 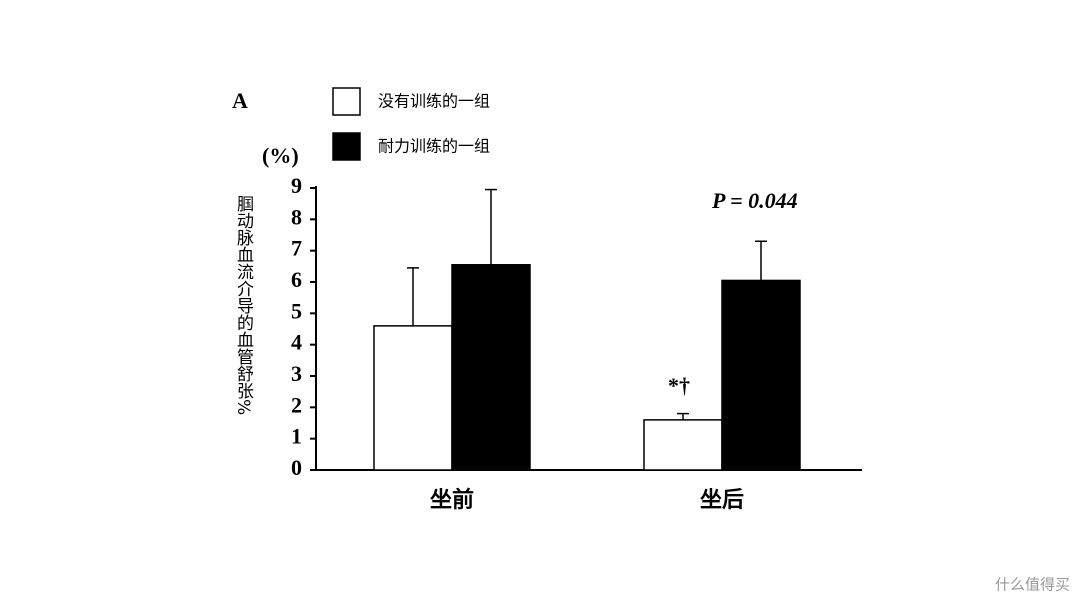 I want to click on y-tick-label: 4, so click(x=296, y=342).